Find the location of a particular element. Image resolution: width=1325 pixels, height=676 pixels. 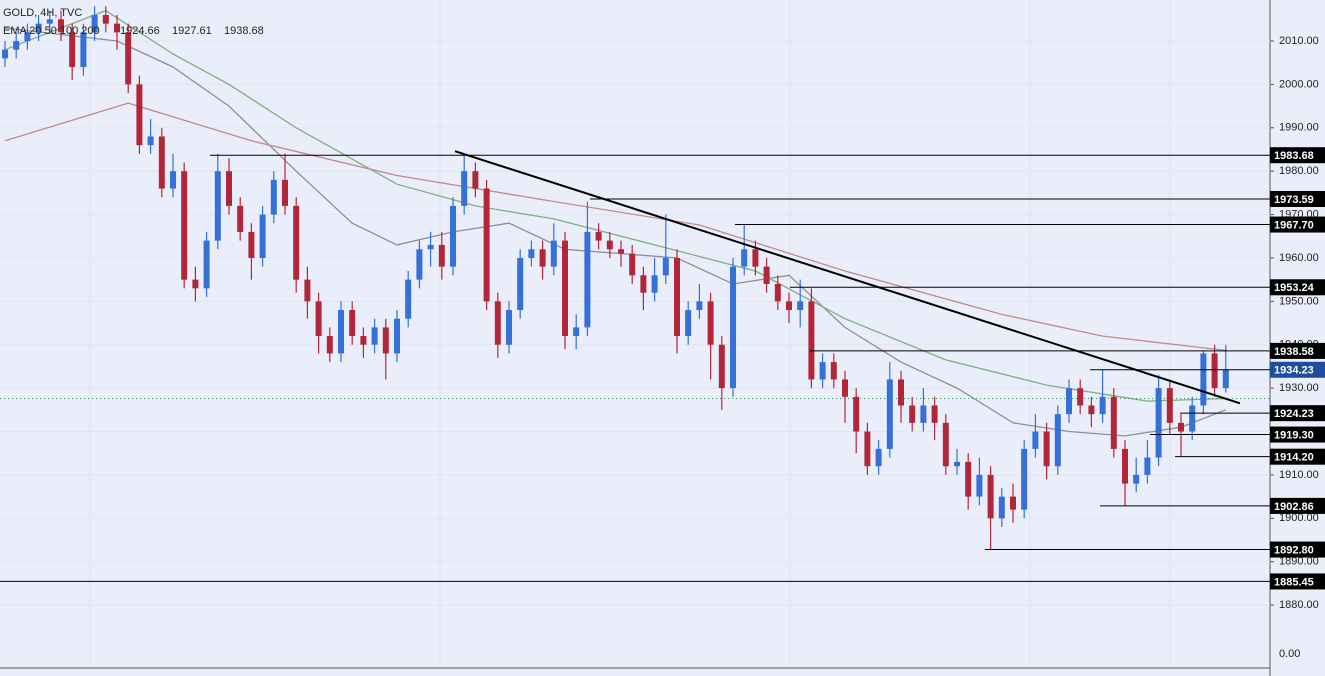

level-label: 1914.20 is located at coordinates (1294, 458).